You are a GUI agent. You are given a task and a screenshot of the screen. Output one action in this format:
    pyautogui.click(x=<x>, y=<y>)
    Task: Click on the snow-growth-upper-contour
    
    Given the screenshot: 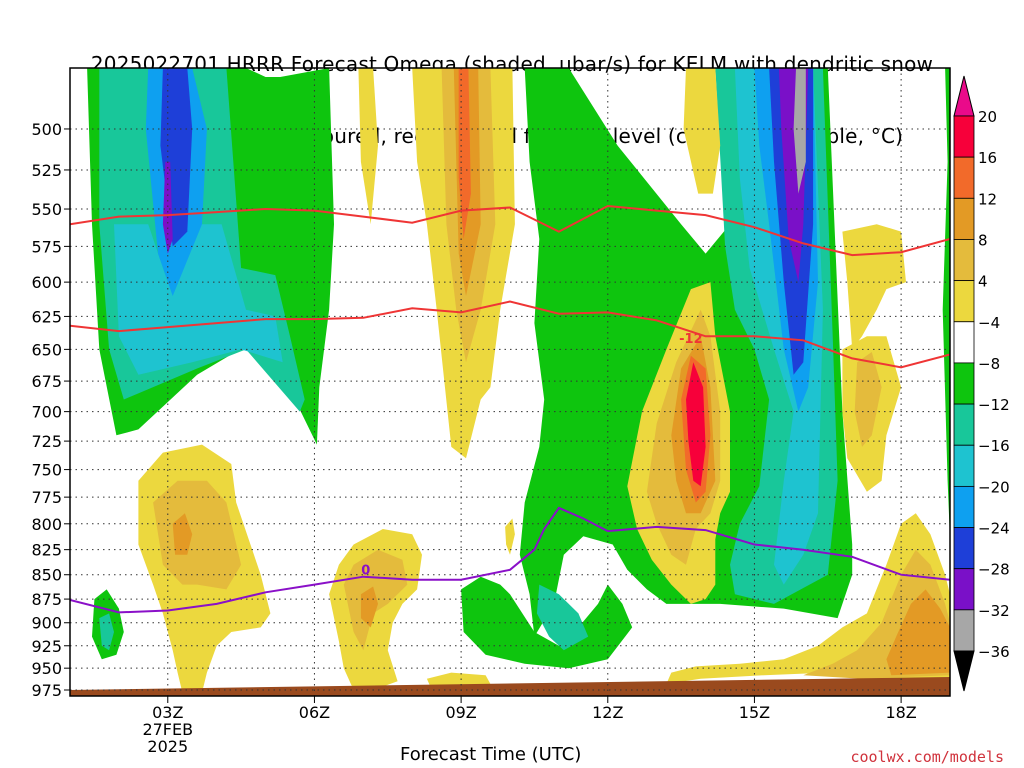 What is the action you would take?
    pyautogui.click(x=510, y=230)
    